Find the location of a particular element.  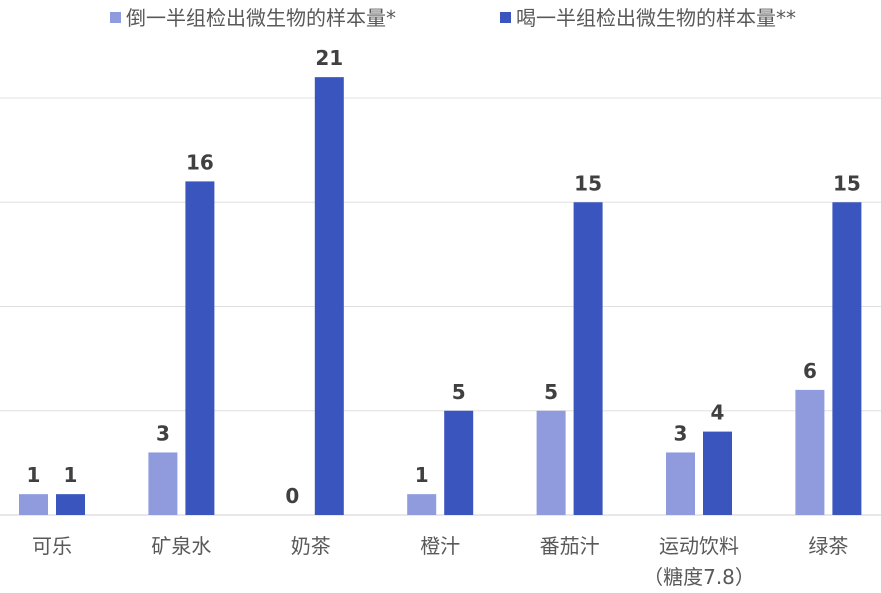

category-label: 番茄汁 is located at coordinates (570, 546).